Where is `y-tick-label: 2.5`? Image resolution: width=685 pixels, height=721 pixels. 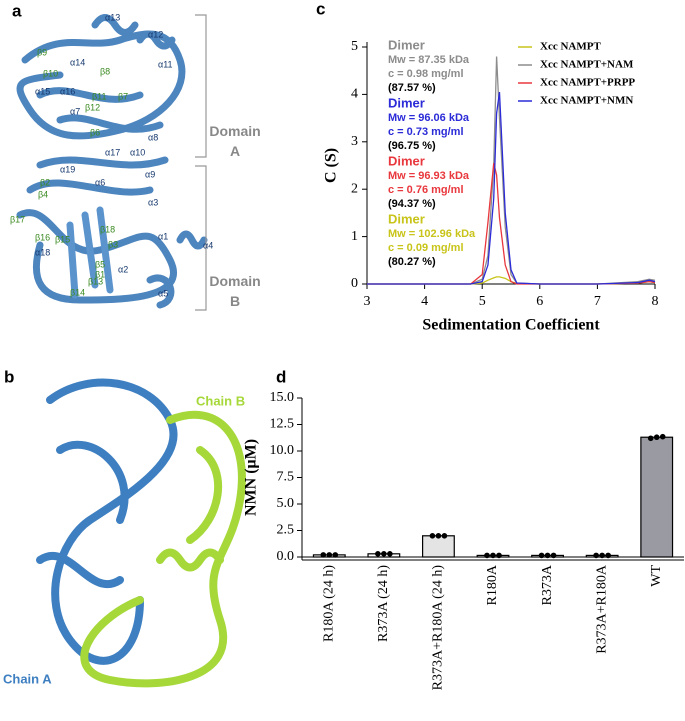
y-tick-label: 2.5 is located at coordinates (286, 530).